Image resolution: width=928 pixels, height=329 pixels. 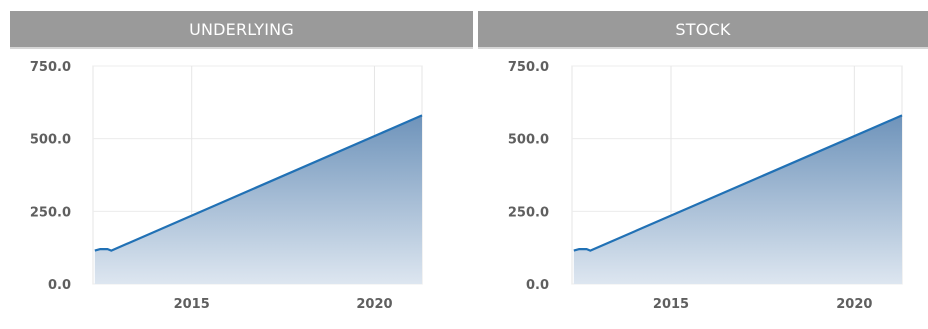 What do you see at coordinates (241, 29) in the screenshot?
I see `underlying-header: UNDERLYING` at bounding box center [241, 29].